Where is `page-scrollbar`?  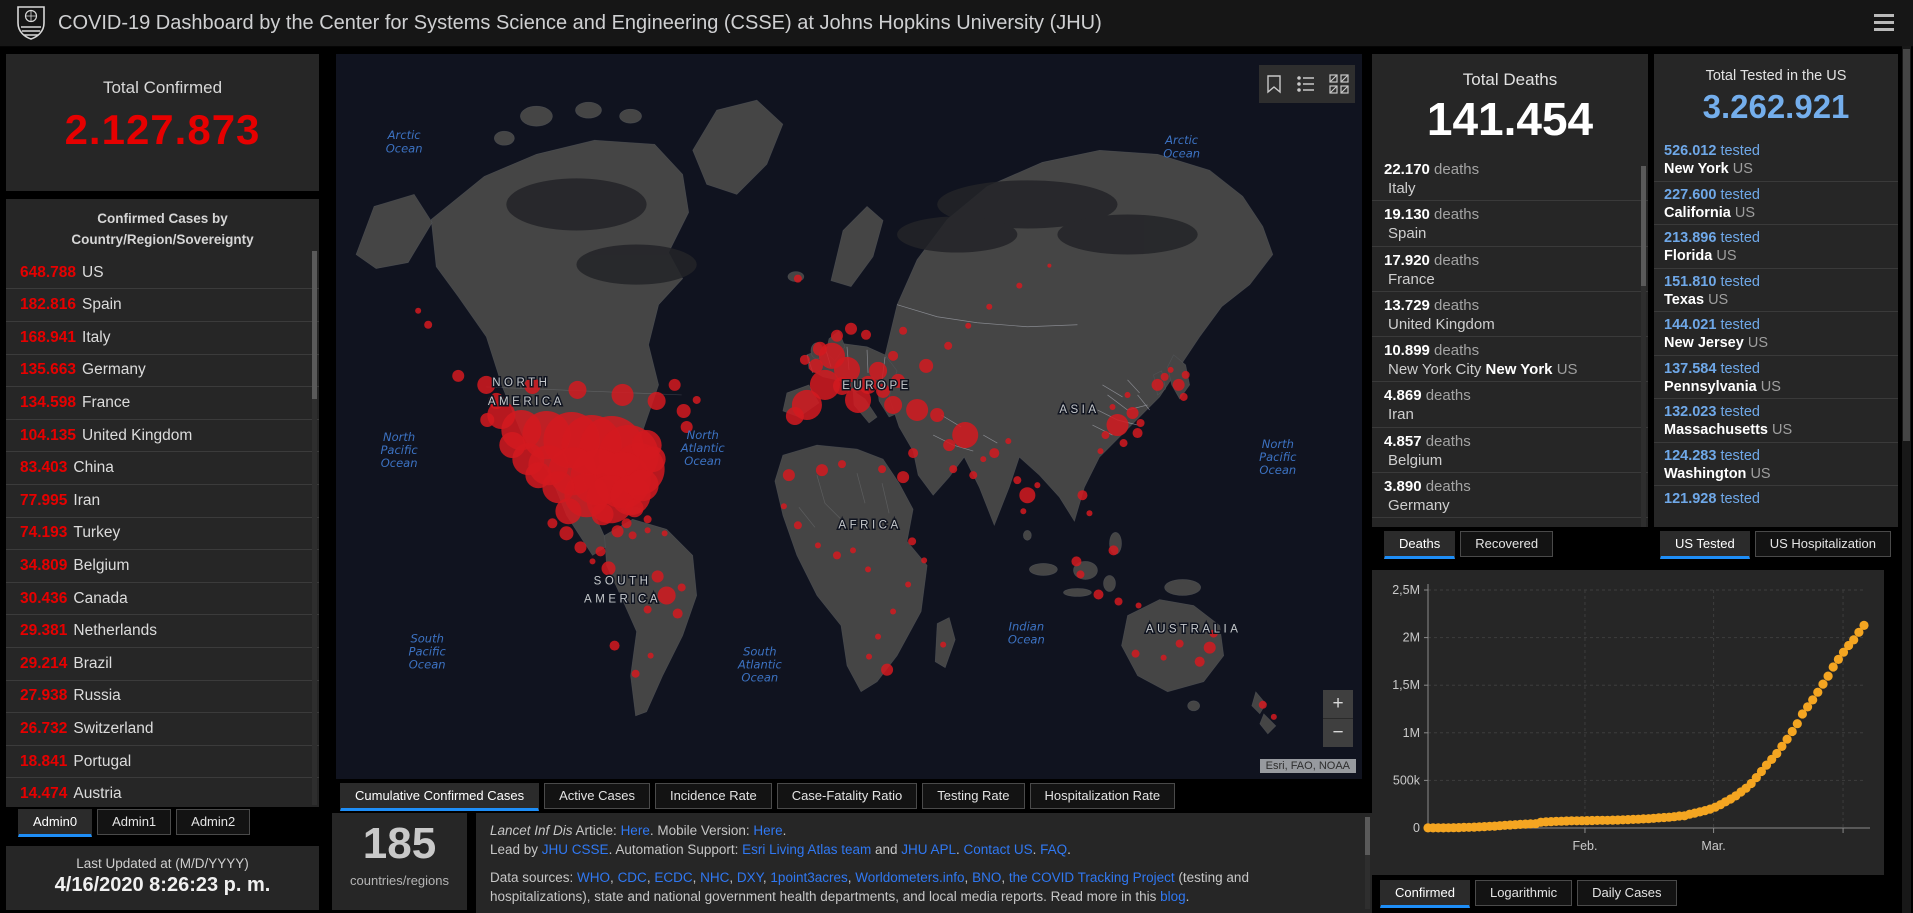
page-scrollbar is located at coordinates (1906, 479).